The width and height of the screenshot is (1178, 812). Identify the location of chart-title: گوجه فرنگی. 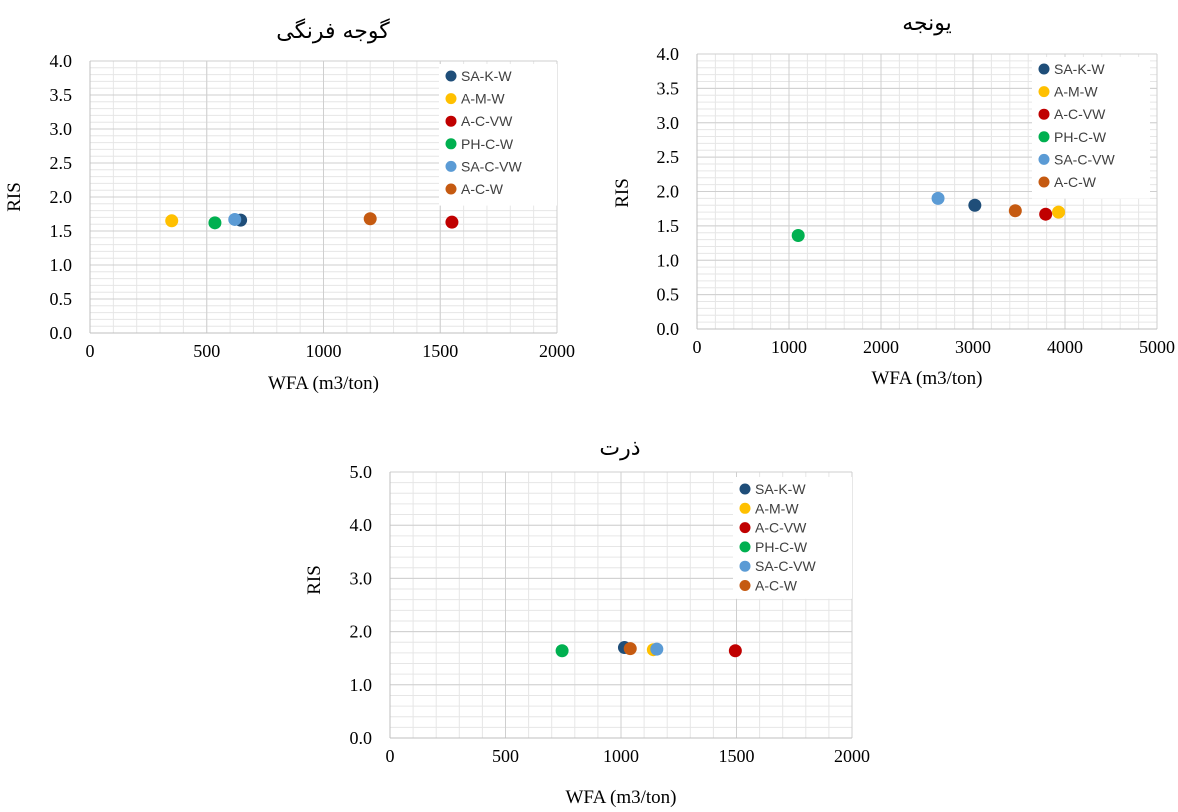
(333, 31).